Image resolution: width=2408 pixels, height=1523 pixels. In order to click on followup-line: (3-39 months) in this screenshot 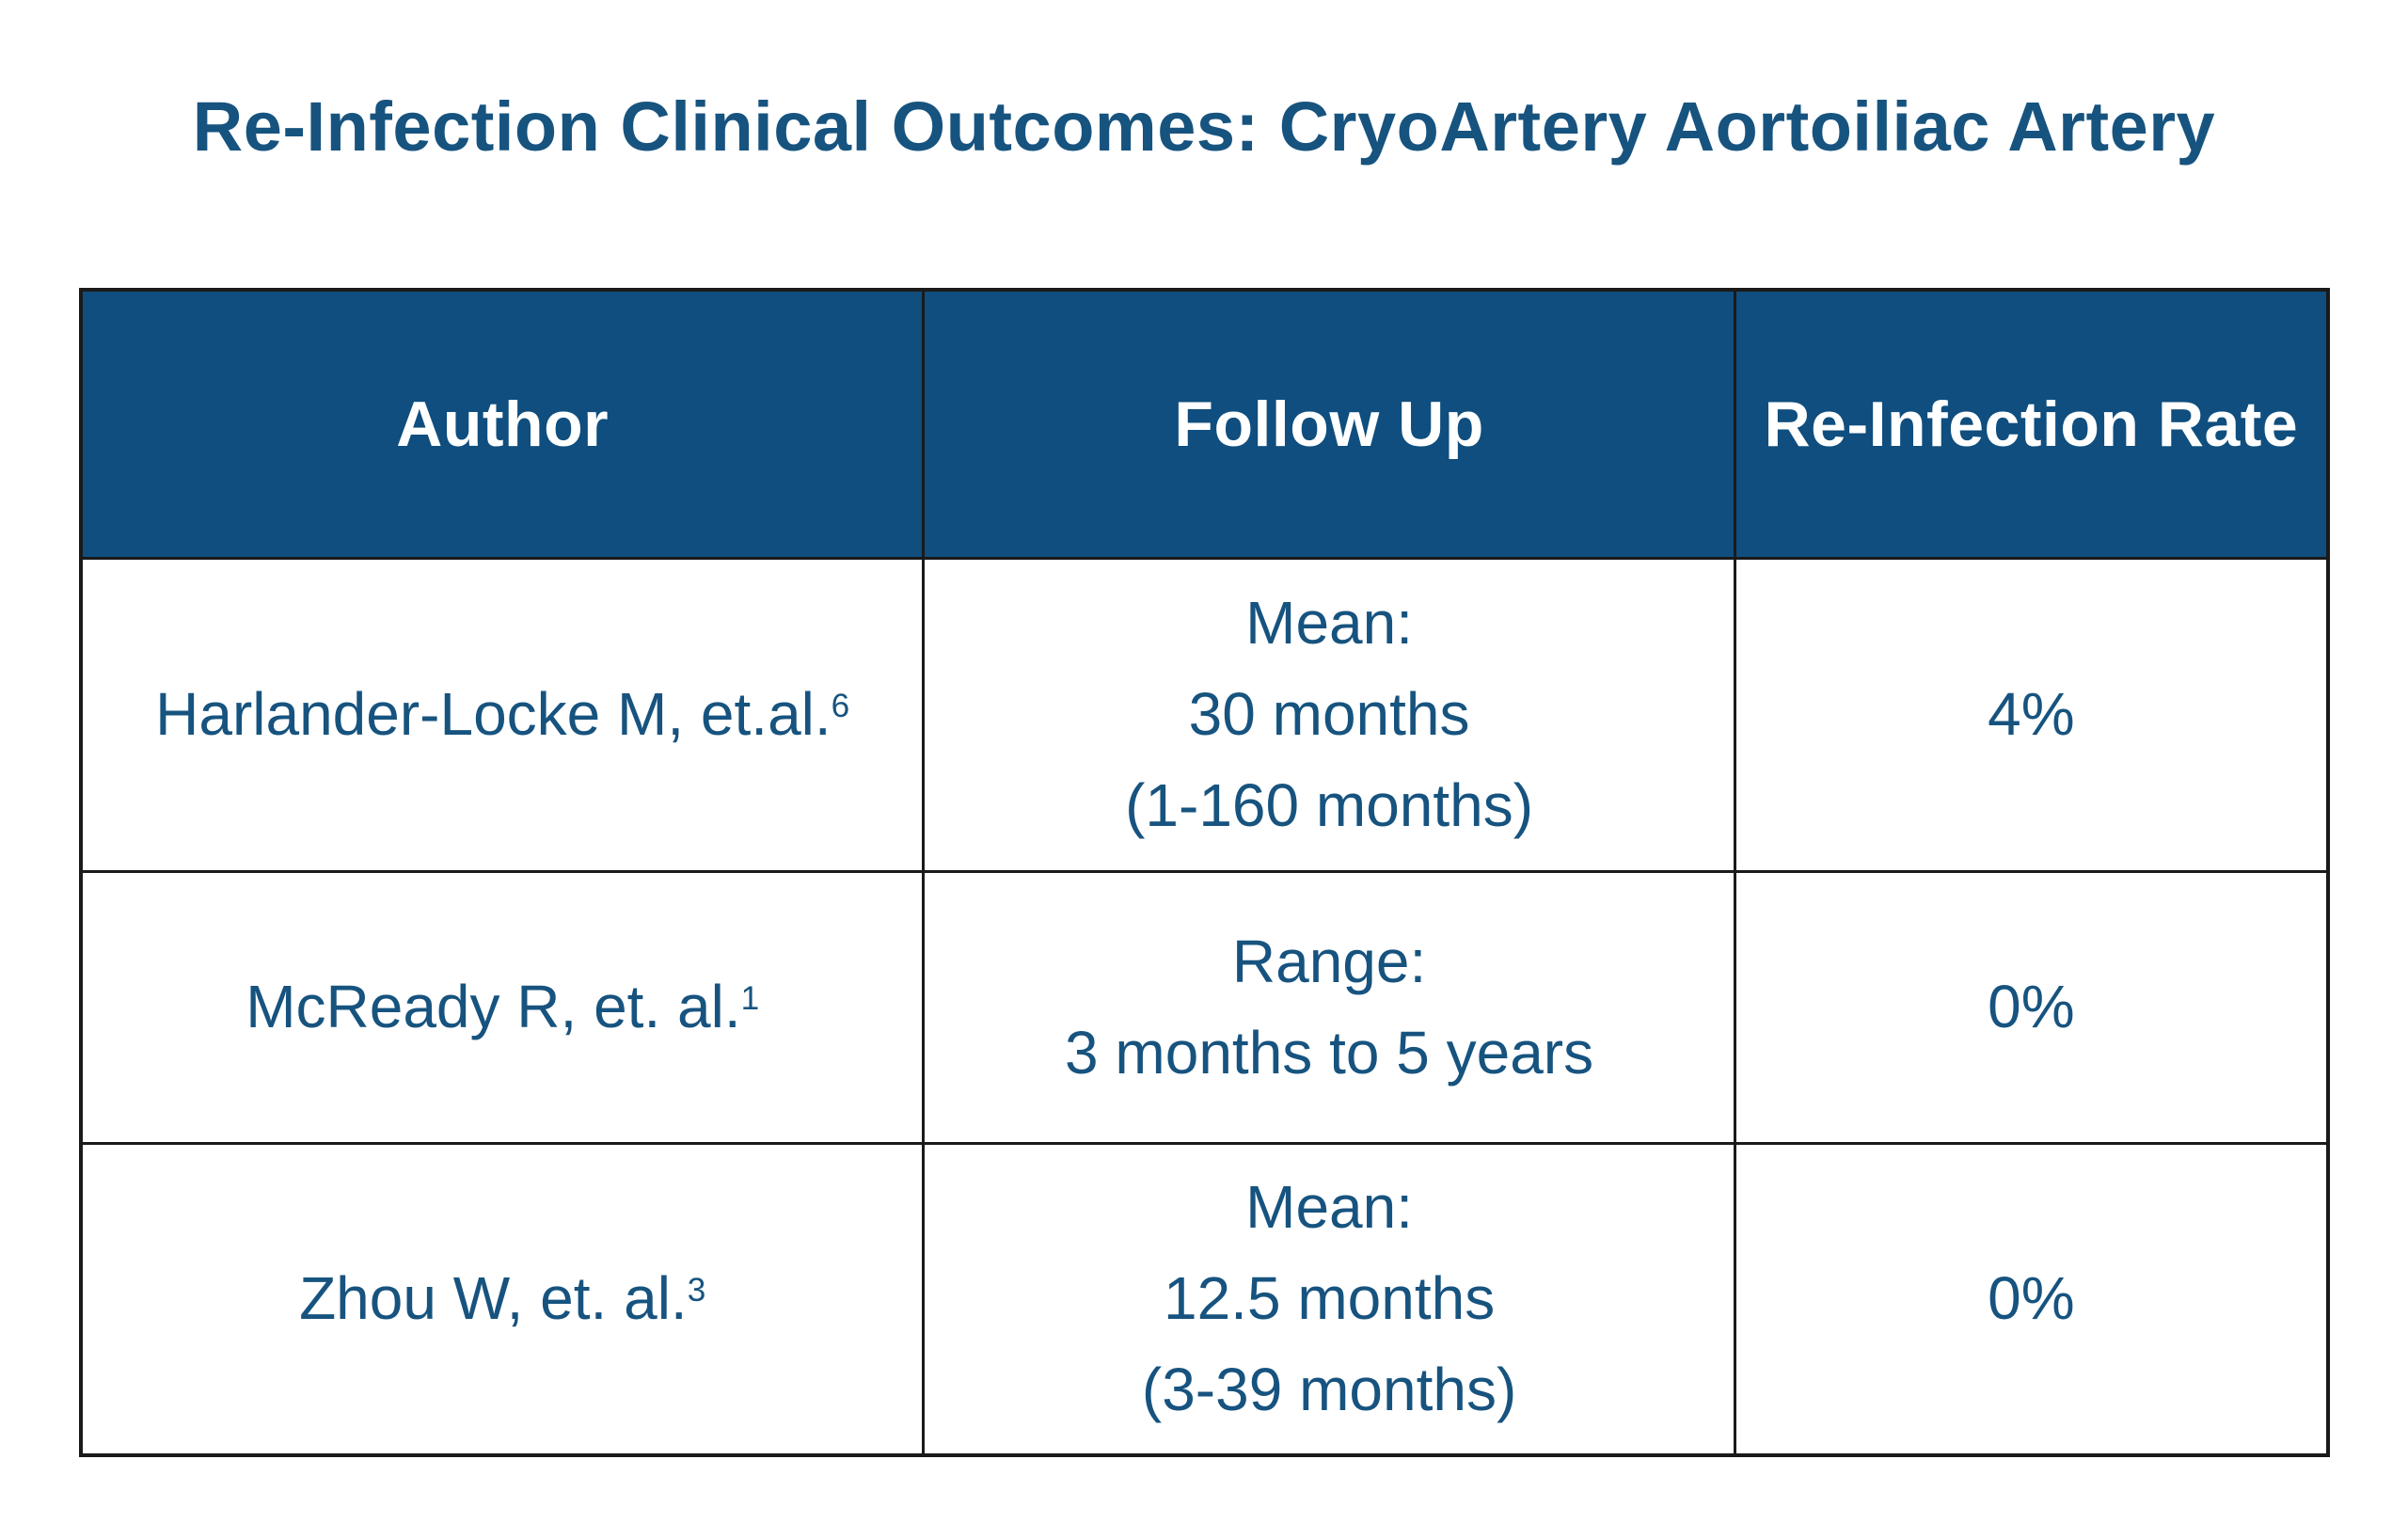, I will do `click(1329, 1390)`.